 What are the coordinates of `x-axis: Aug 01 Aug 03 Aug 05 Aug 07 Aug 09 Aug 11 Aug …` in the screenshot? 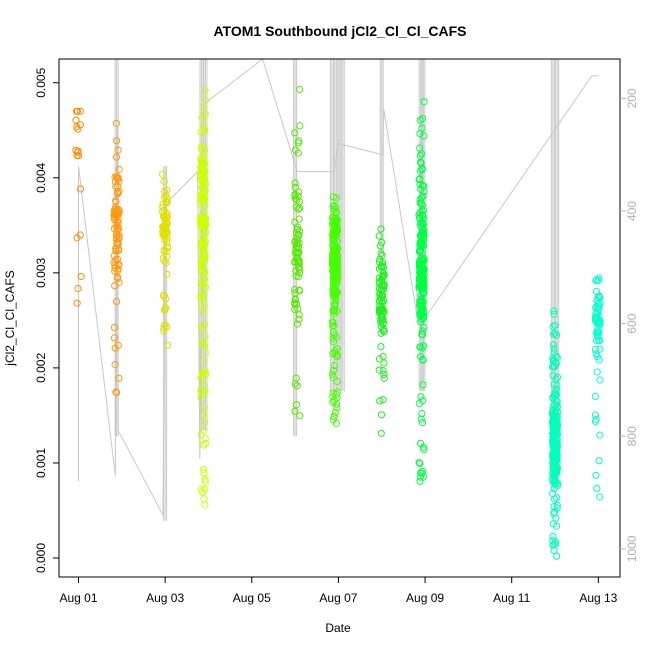 It's located at (338, 590).